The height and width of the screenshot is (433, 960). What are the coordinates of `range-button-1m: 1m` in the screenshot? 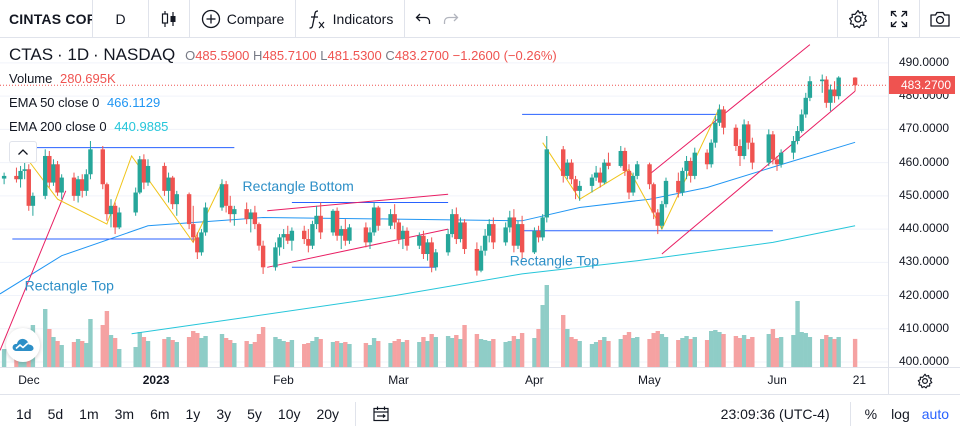 It's located at (89, 414).